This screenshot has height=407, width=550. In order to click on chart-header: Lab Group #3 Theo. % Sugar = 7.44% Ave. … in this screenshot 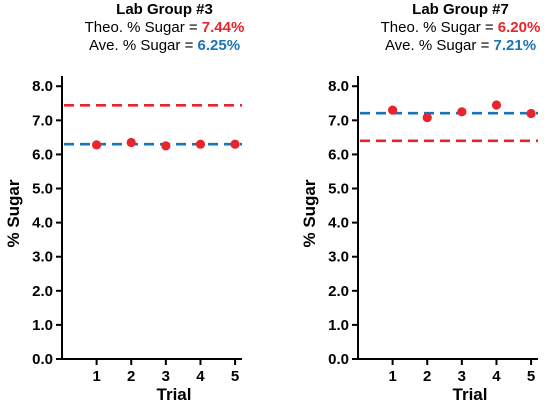, I will do `click(164, 28)`.